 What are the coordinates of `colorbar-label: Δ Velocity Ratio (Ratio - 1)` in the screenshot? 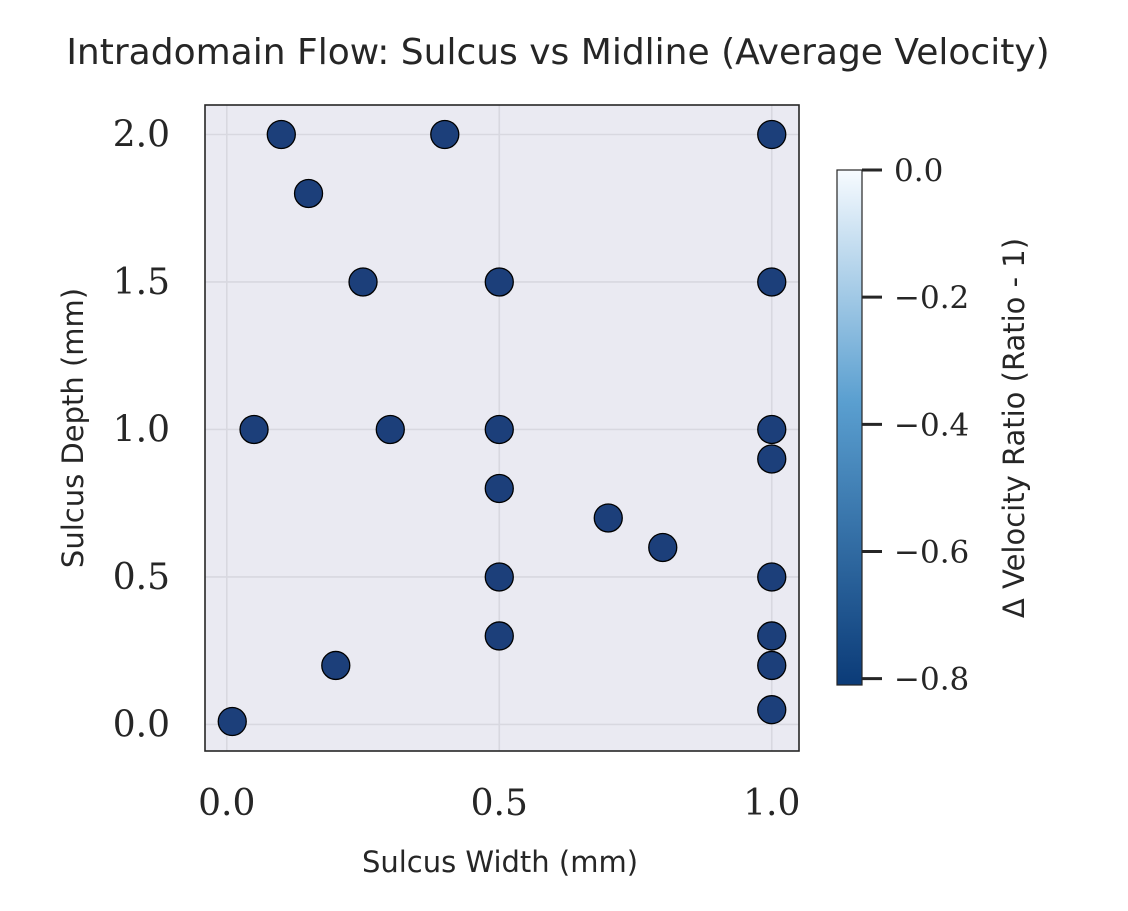 It's located at (1014, 428).